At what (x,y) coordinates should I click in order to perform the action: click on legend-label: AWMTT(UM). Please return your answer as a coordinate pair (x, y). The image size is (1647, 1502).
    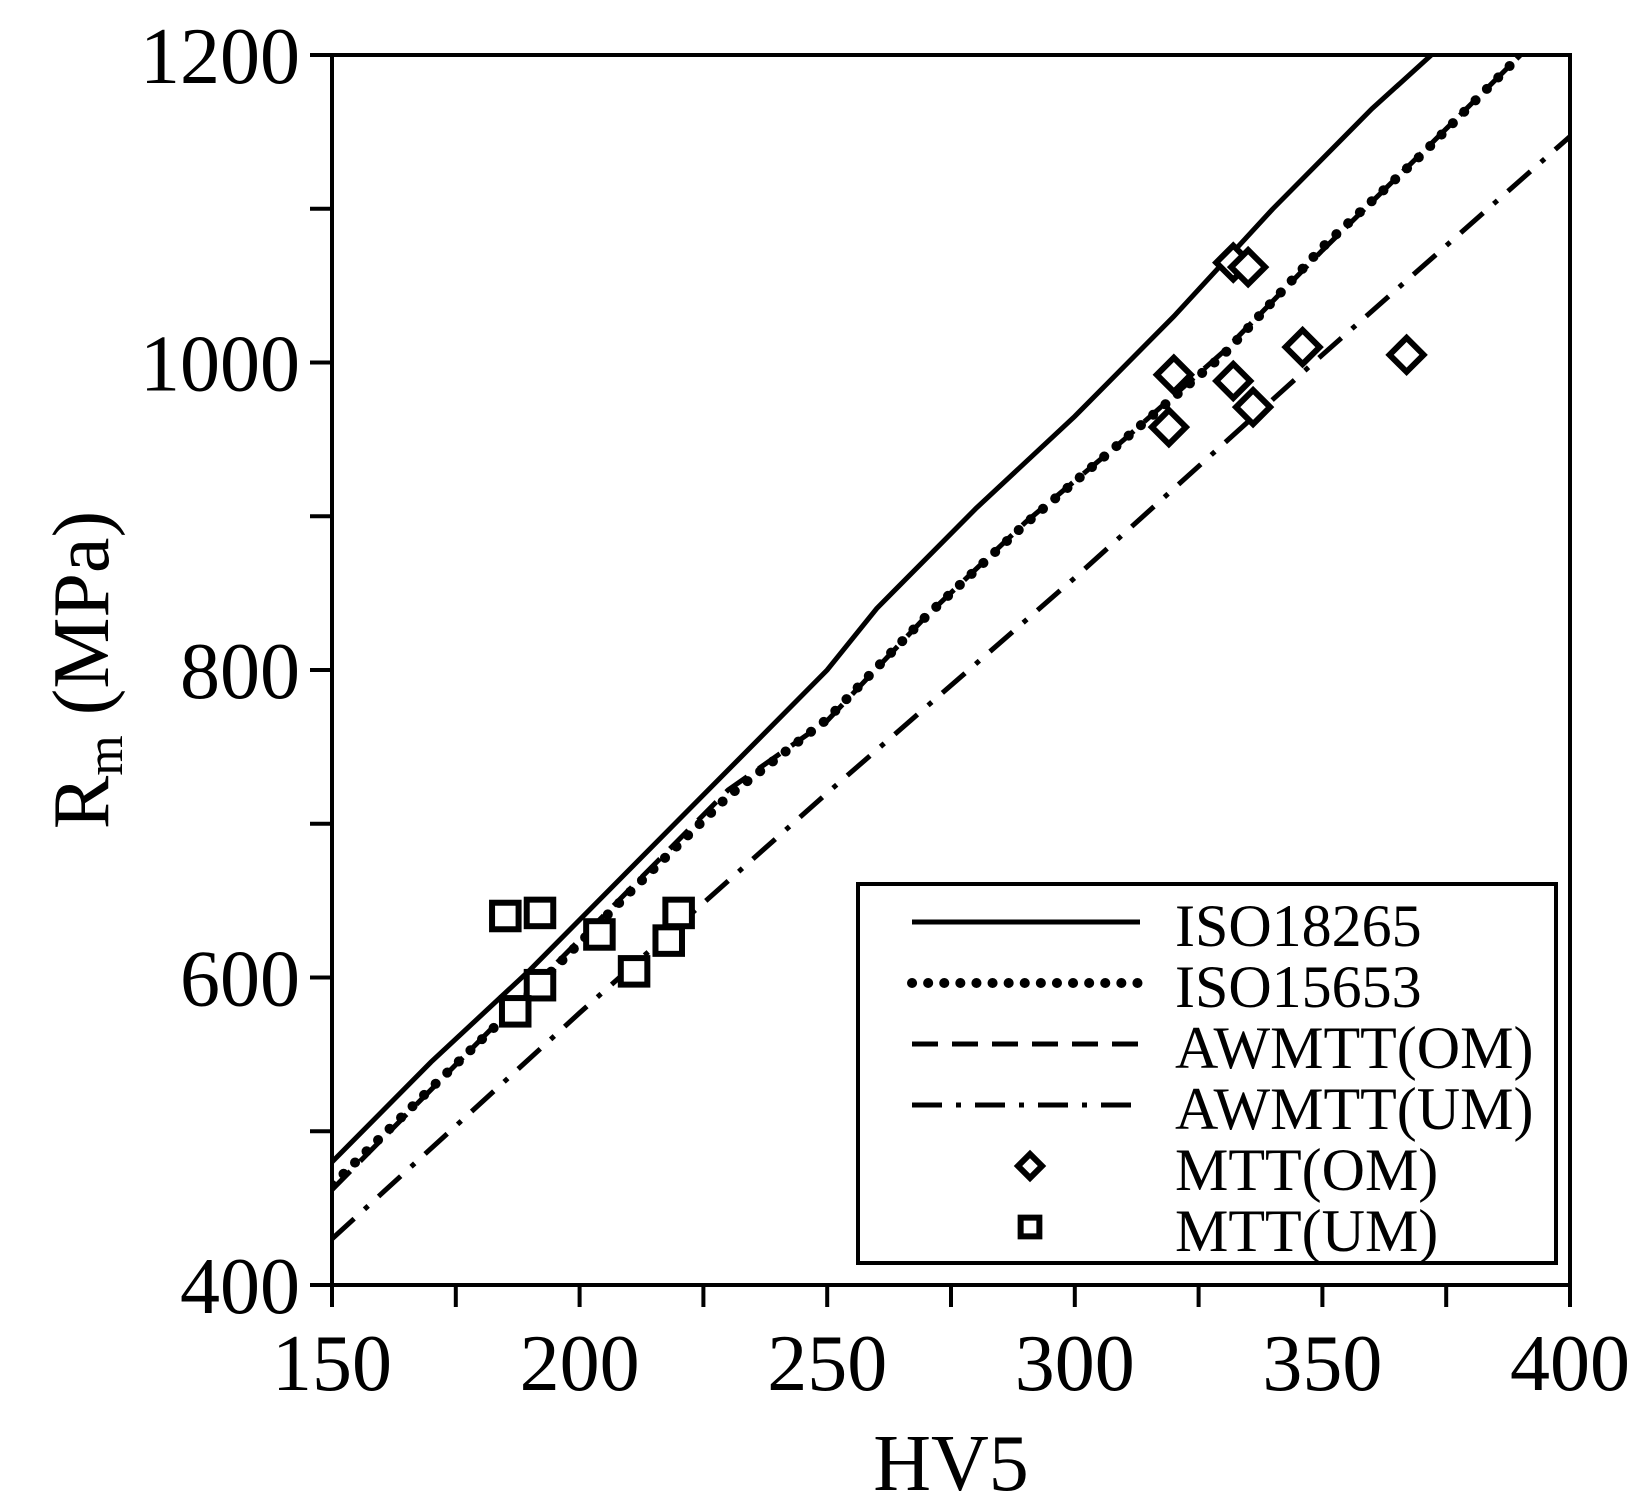
    Looking at the image, I should click on (1354, 1109).